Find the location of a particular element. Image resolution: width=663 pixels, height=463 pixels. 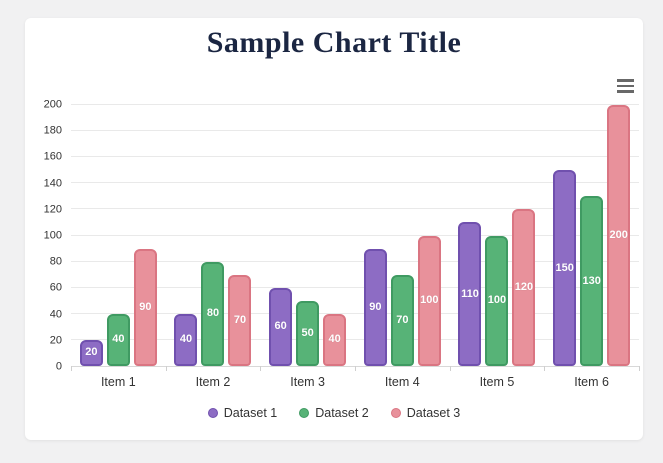

bar-value-label: 150 is located at coordinates (564, 267).